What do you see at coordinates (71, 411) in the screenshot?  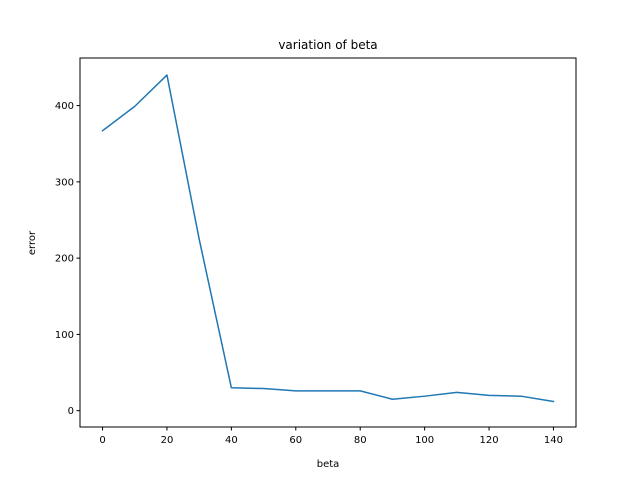 I see `y-tick-label: 0` at bounding box center [71, 411].